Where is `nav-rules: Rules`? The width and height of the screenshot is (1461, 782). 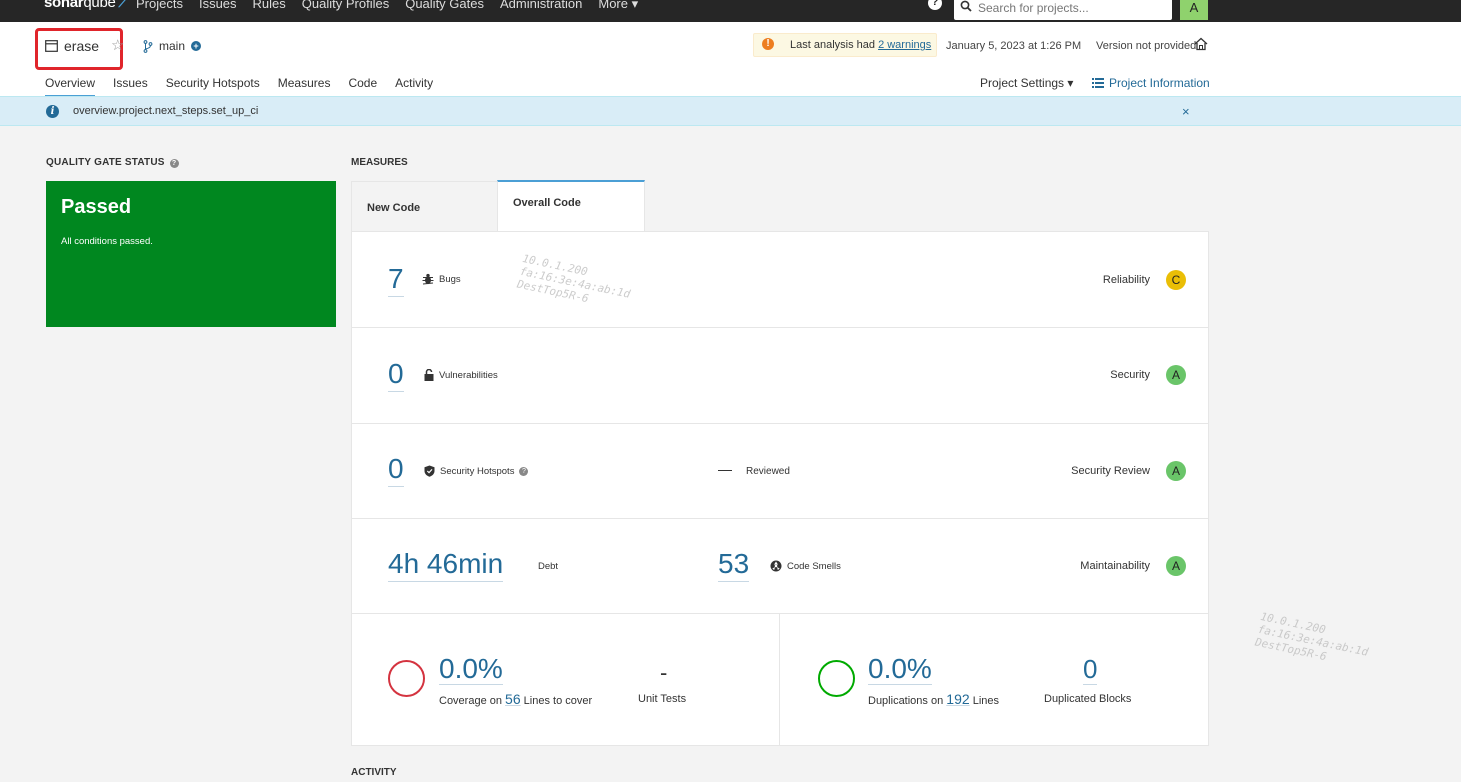 nav-rules: Rules is located at coordinates (269, 5).